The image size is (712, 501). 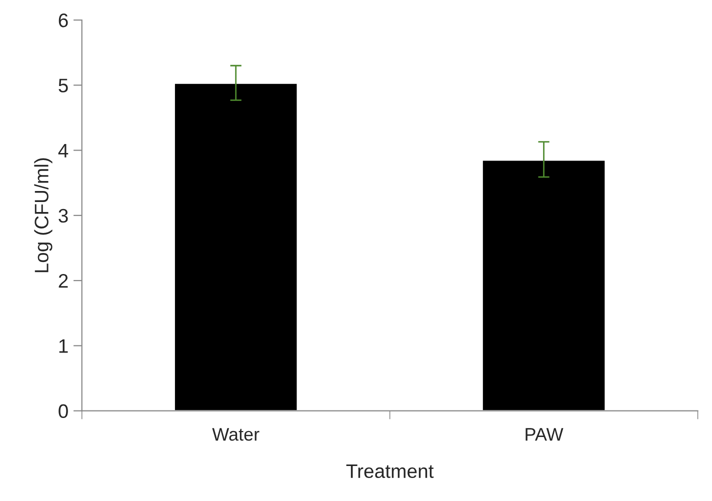 I want to click on y-tick-label: 6, so click(x=63, y=21).